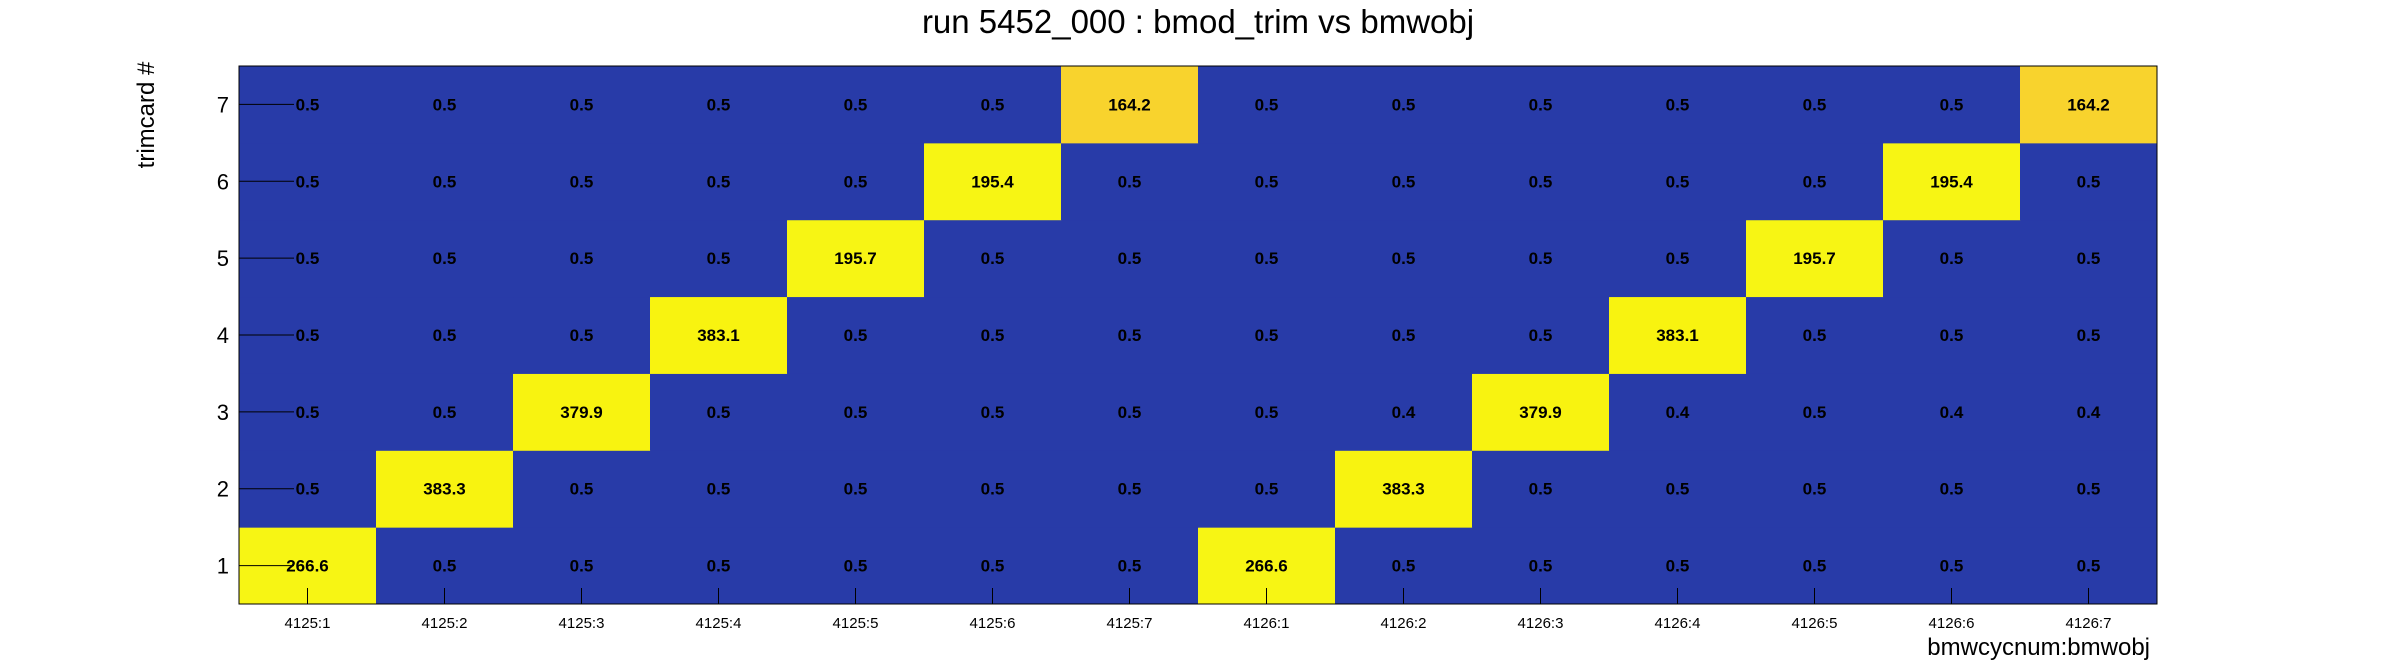 The image size is (2396, 672). What do you see at coordinates (993, 623) in the screenshot?
I see `x-tick-label: 4125:6` at bounding box center [993, 623].